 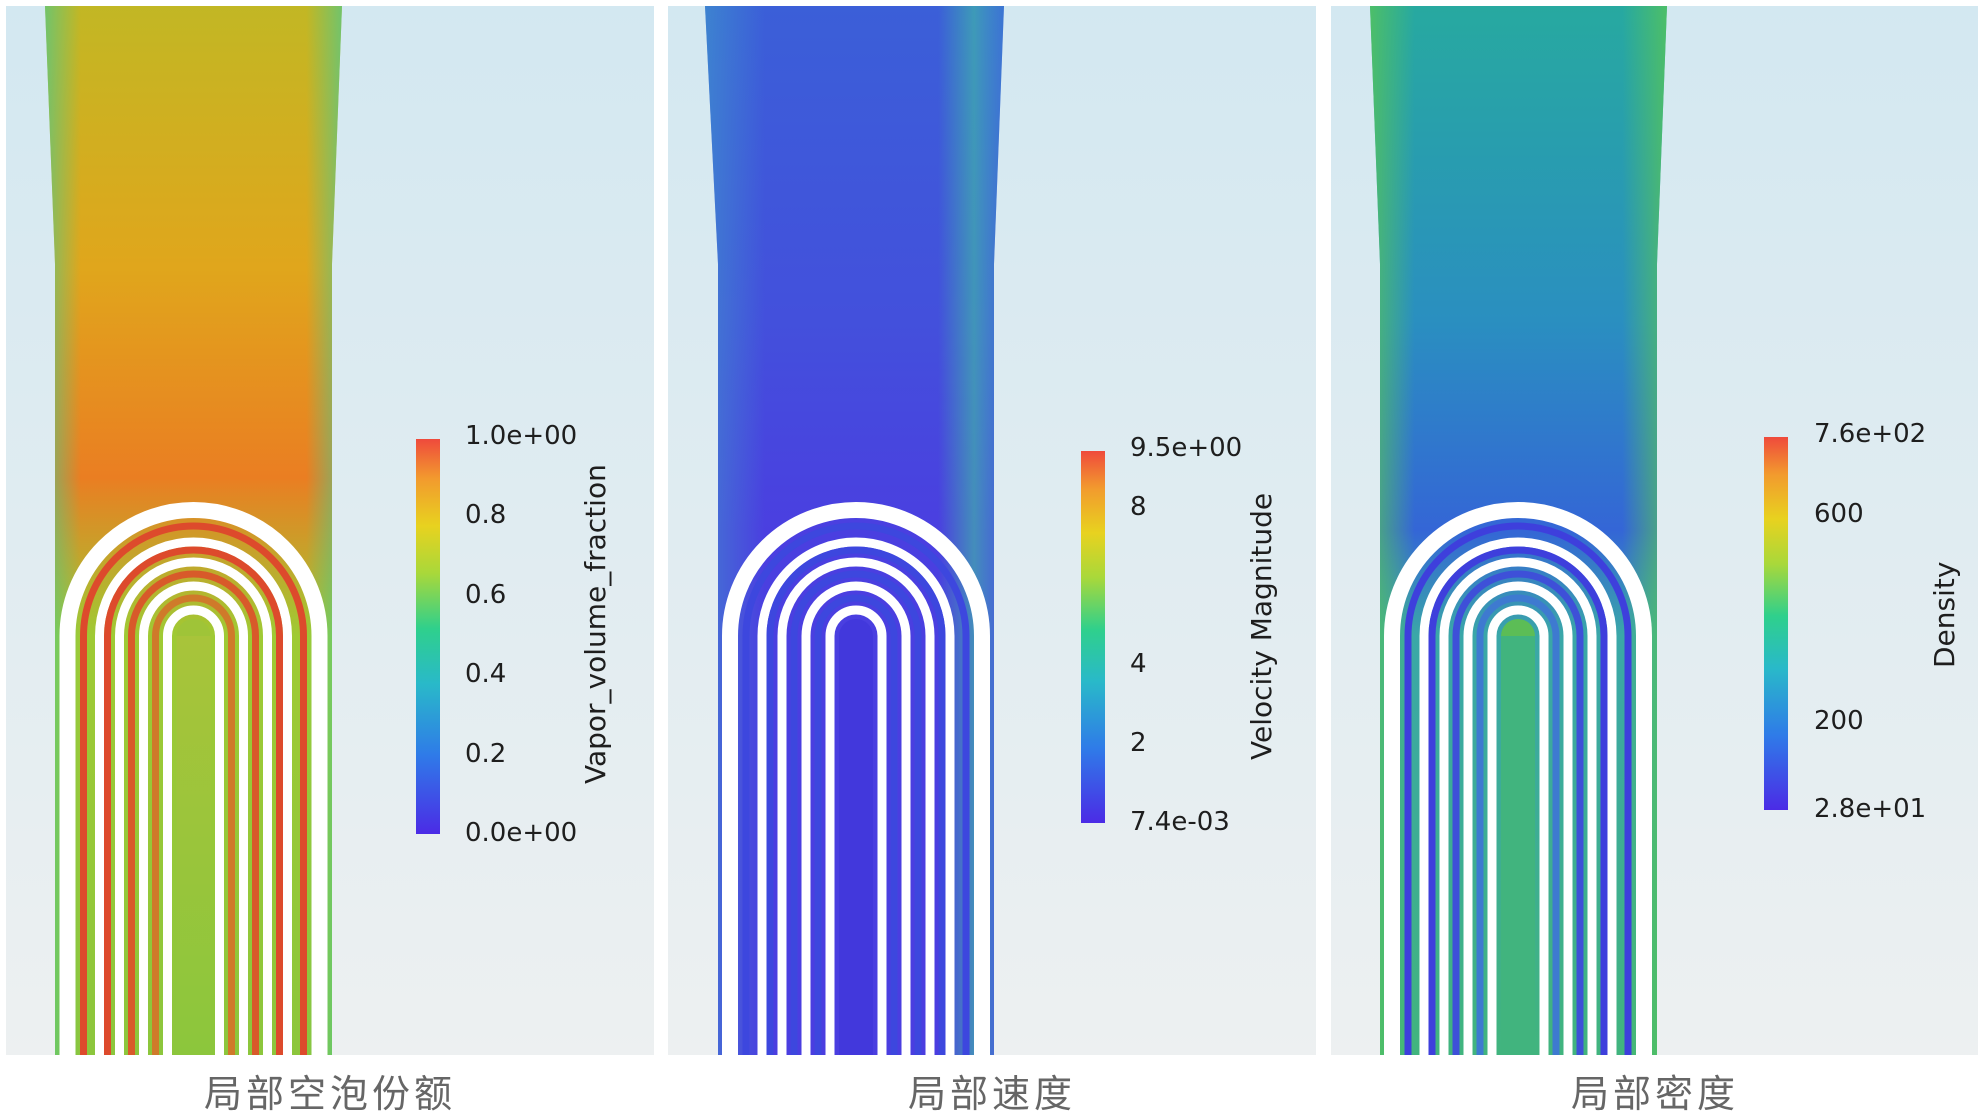 I want to click on colorbar-tick: 8, so click(x=1138, y=507).